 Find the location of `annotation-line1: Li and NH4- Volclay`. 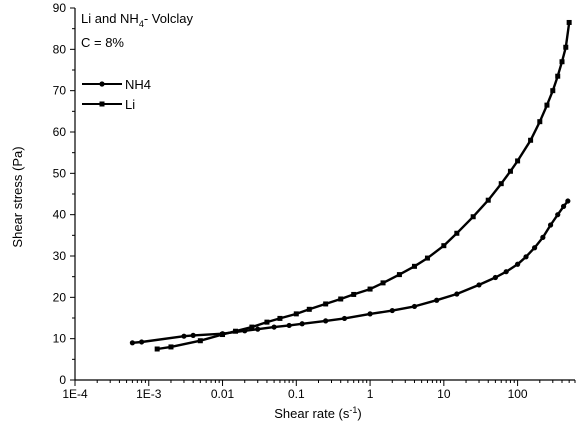

annotation-line1: Li and NH4- Volclay is located at coordinates (137, 20).